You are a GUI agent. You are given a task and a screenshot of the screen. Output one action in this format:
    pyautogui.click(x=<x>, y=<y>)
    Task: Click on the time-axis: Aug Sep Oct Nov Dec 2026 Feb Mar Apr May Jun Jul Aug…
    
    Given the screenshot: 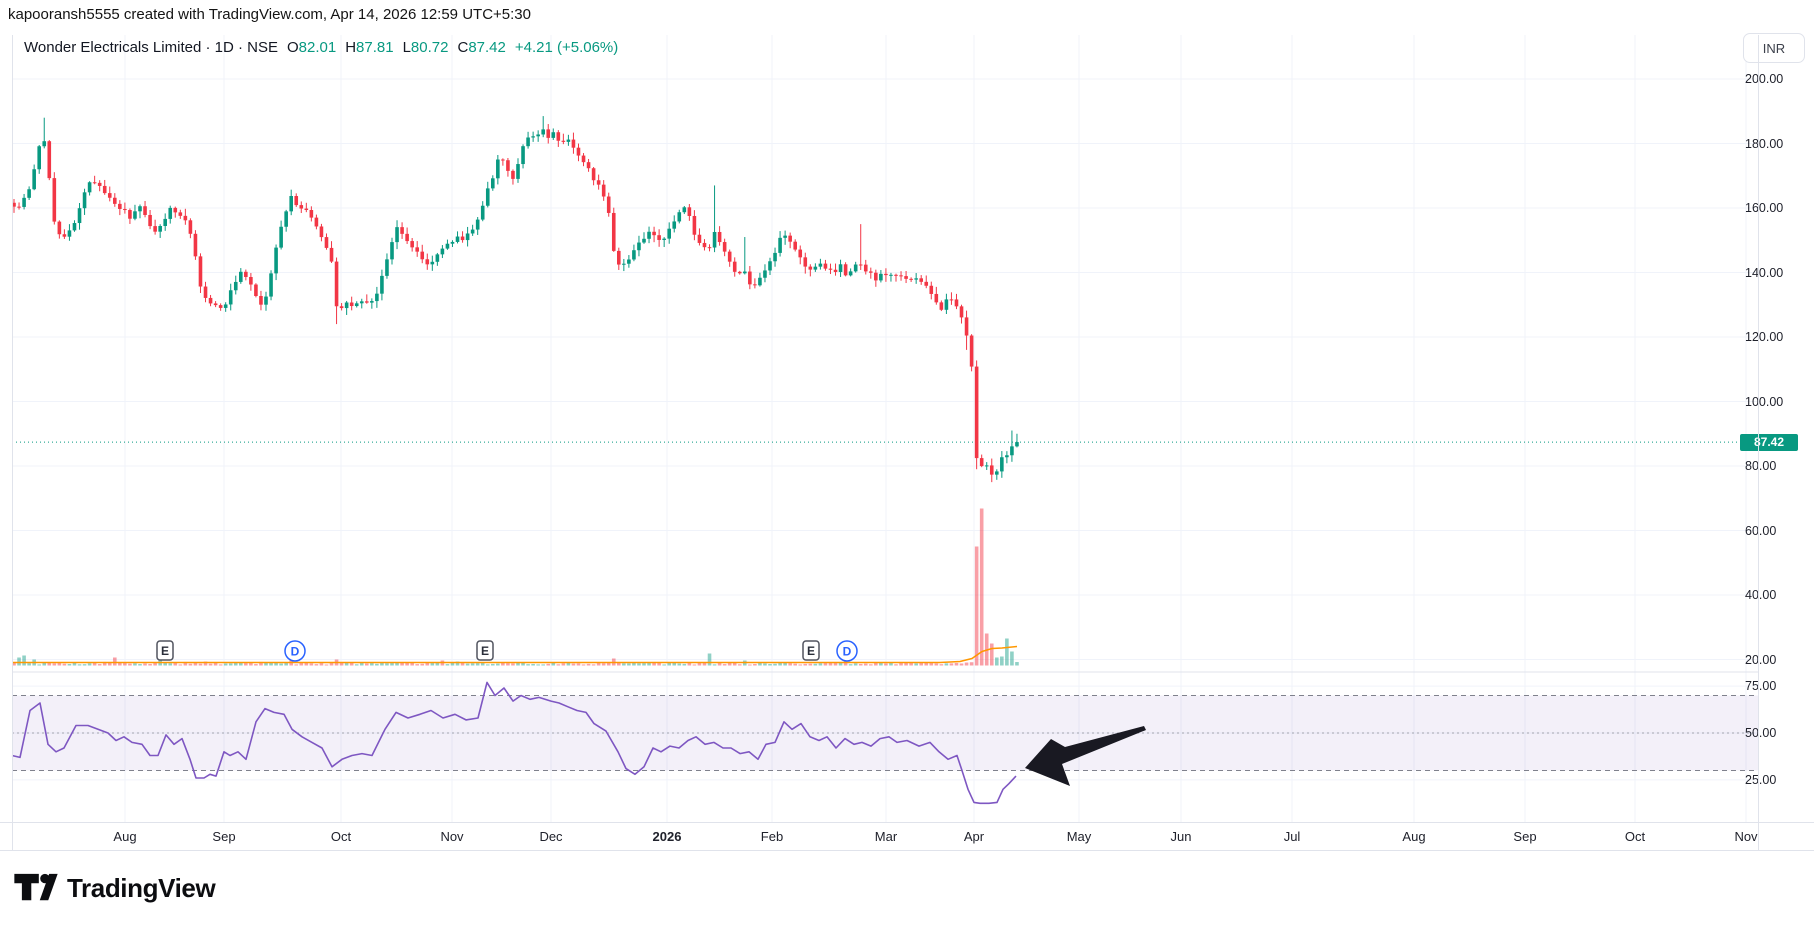 What is the action you would take?
    pyautogui.click(x=879, y=840)
    